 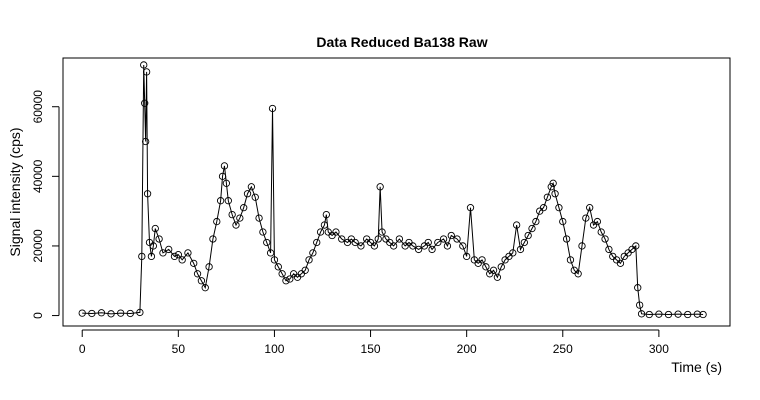 I want to click on x-tick-label: 150, so click(x=371, y=349).